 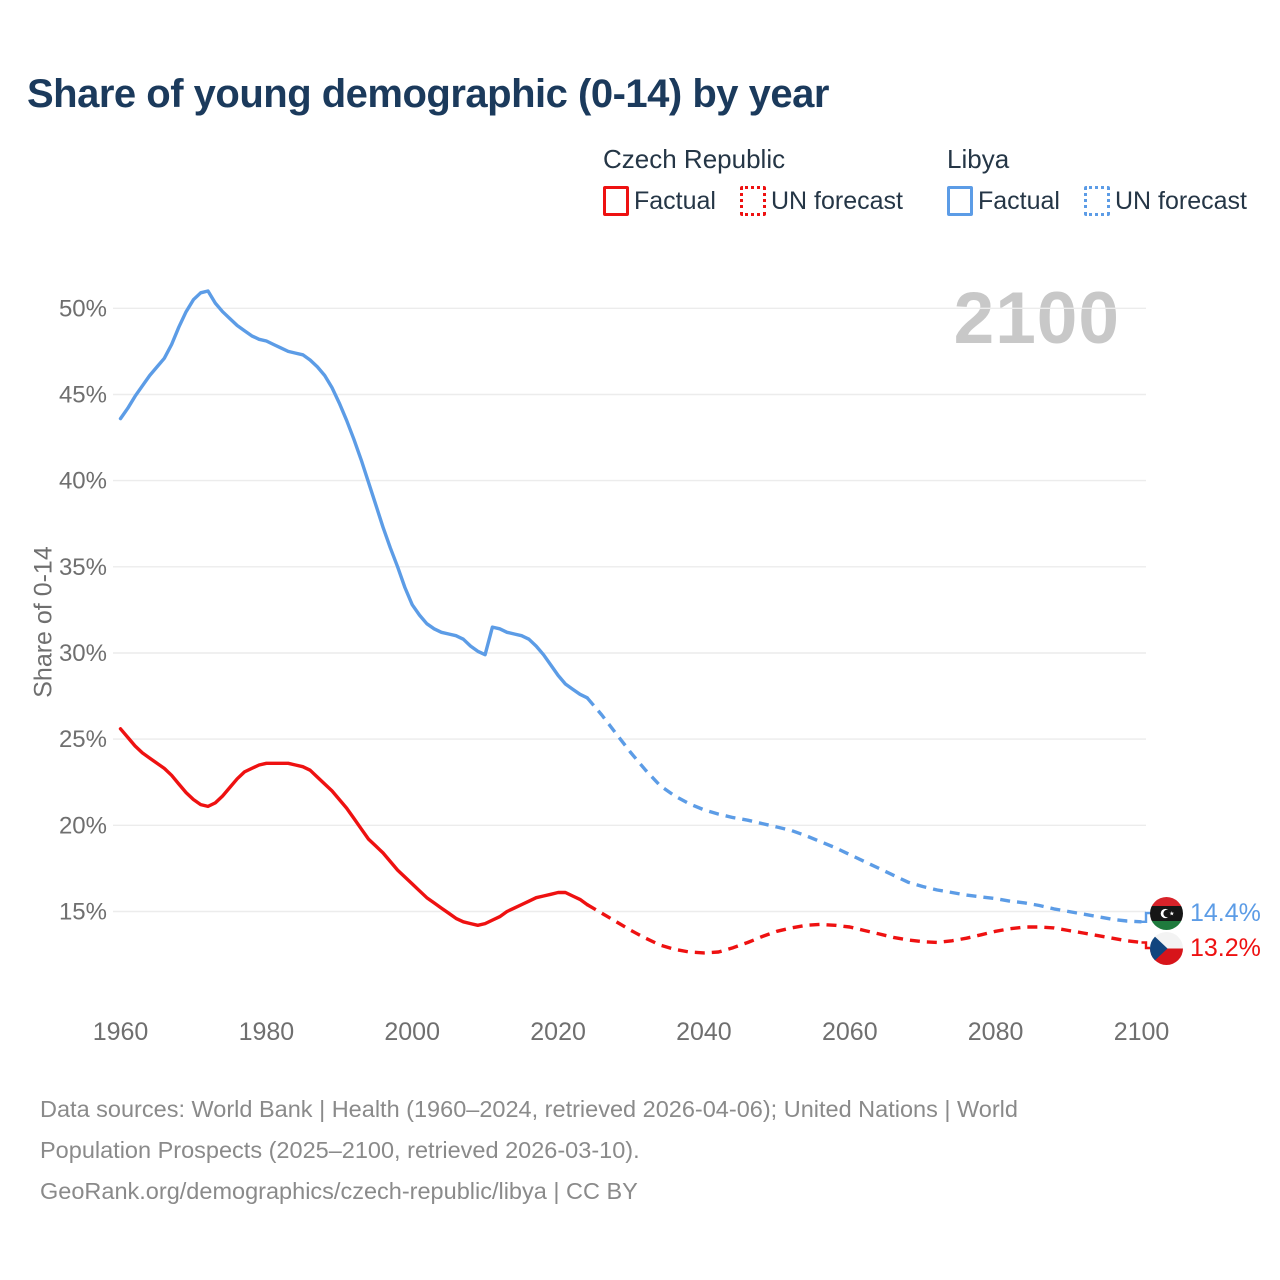 What do you see at coordinates (83, 481) in the screenshot?
I see `y-tick-label: 40%` at bounding box center [83, 481].